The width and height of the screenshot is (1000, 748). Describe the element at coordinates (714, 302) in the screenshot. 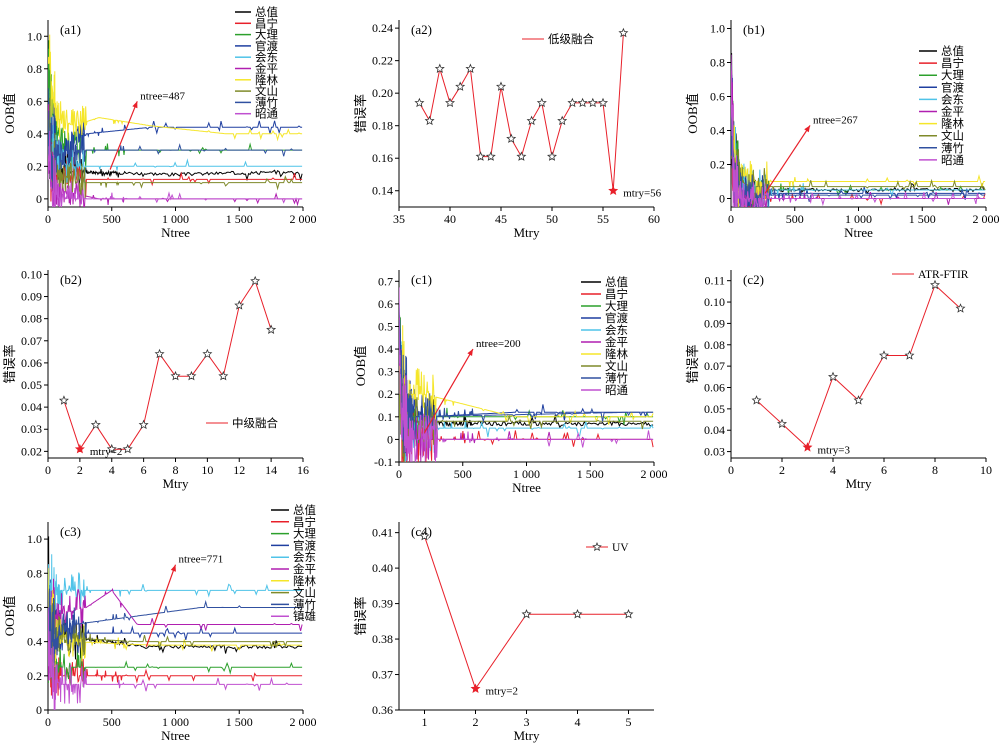

I see `y-tick-label: 0.10` at that location.